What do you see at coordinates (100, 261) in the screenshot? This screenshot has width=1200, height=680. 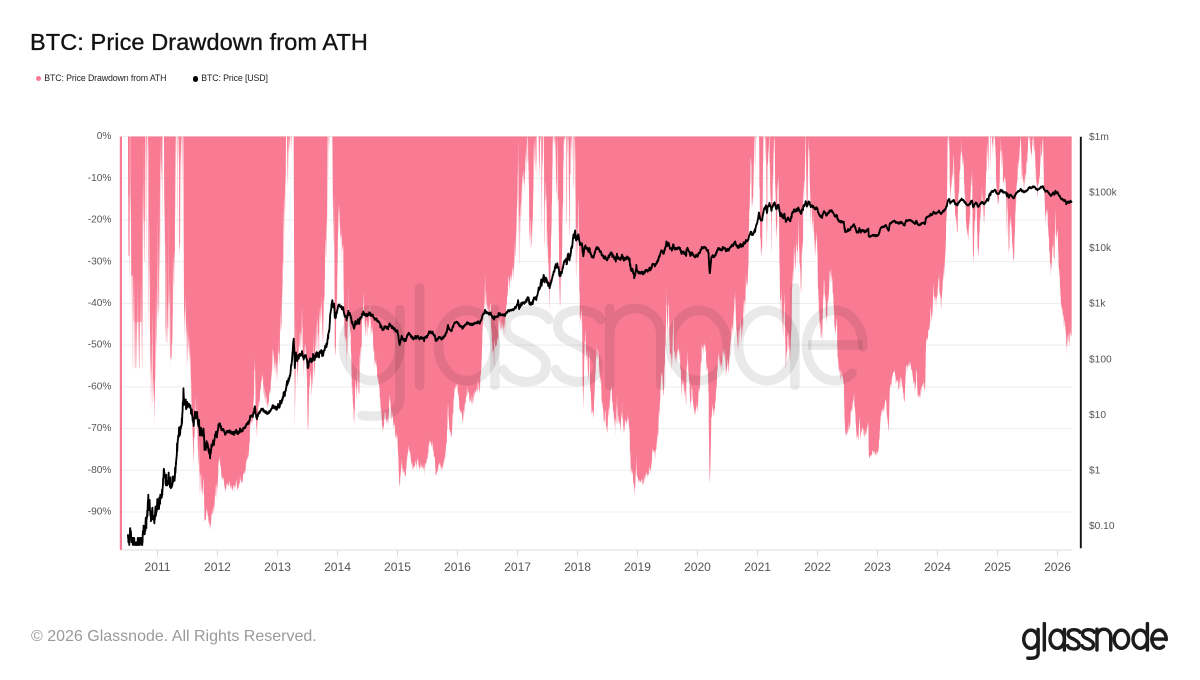 I see `svg-text: -30%` at bounding box center [100, 261].